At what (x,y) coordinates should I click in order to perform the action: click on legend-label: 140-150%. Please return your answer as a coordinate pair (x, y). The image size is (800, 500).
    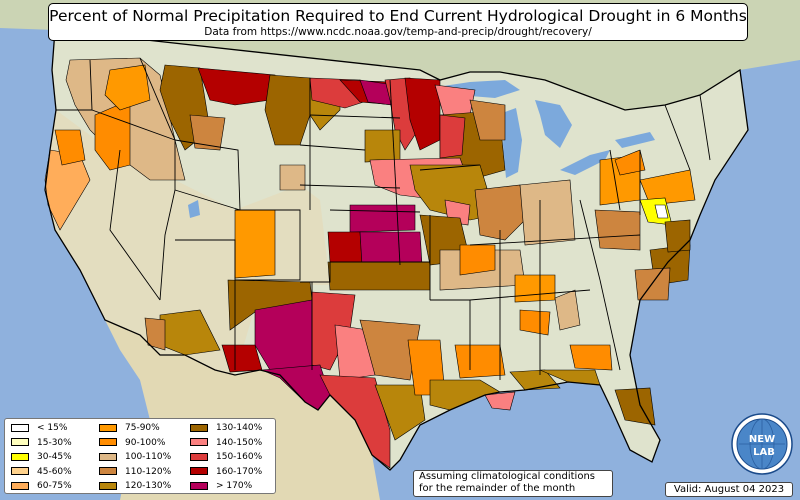
    Looking at the image, I should click on (239, 442).